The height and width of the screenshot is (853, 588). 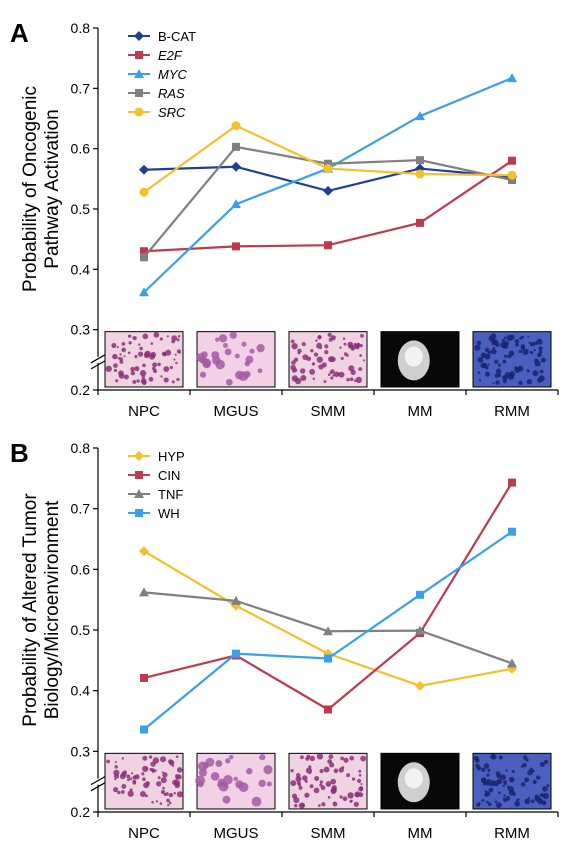 What do you see at coordinates (328, 411) in the screenshot?
I see `x-tick-label: SMM` at bounding box center [328, 411].